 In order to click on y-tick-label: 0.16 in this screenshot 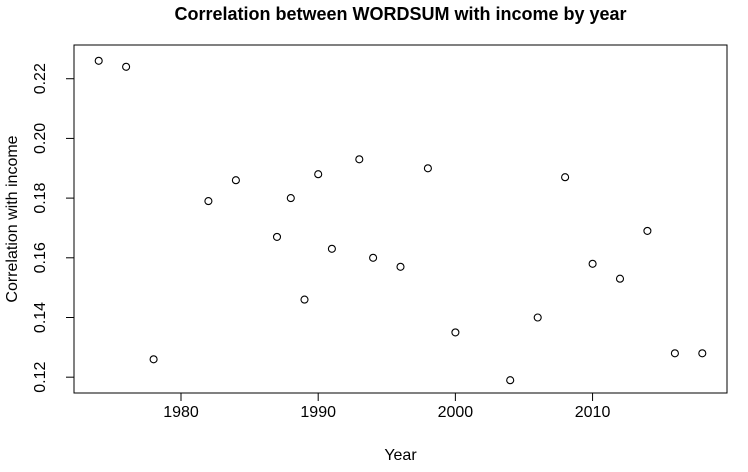, I will do `click(40, 257)`.